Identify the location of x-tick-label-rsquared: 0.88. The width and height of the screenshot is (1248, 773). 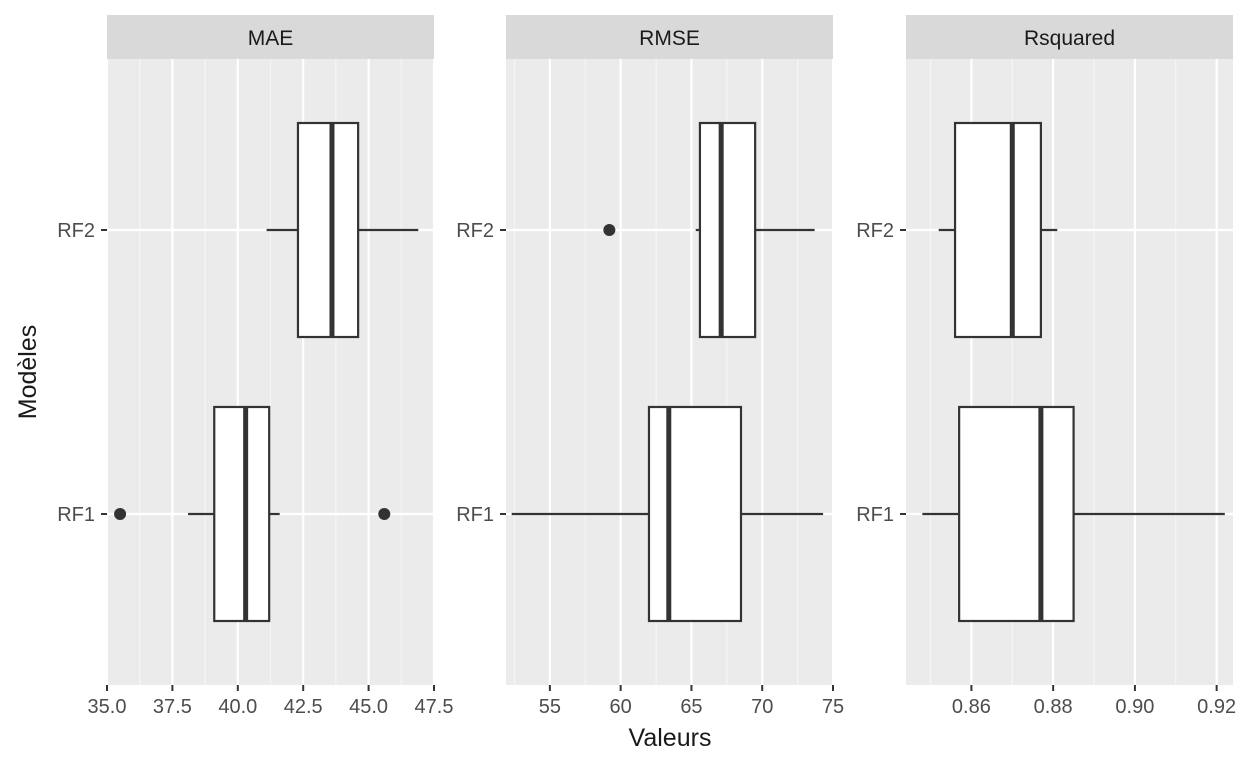
(1053, 707).